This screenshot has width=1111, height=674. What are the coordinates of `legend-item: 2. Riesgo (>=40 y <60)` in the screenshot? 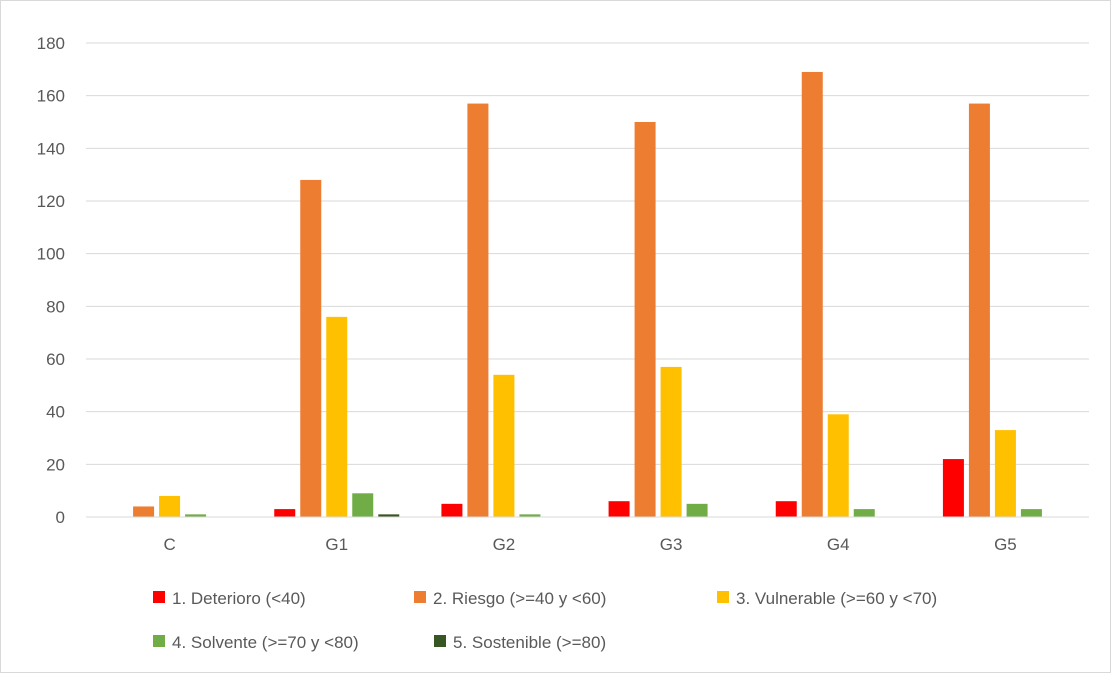 It's located at (510, 598).